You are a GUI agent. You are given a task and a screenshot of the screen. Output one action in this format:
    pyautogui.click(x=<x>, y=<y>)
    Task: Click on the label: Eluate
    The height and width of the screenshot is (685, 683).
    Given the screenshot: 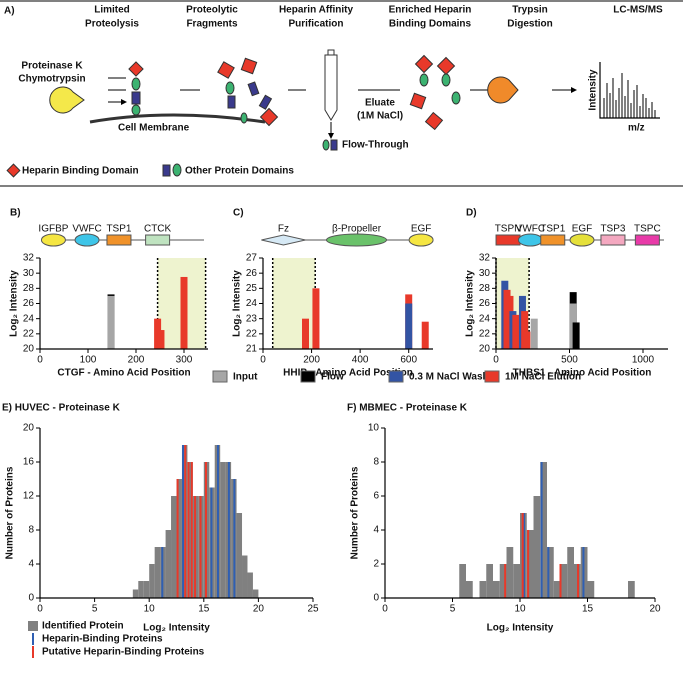 What is the action you would take?
    pyautogui.click(x=380, y=103)
    